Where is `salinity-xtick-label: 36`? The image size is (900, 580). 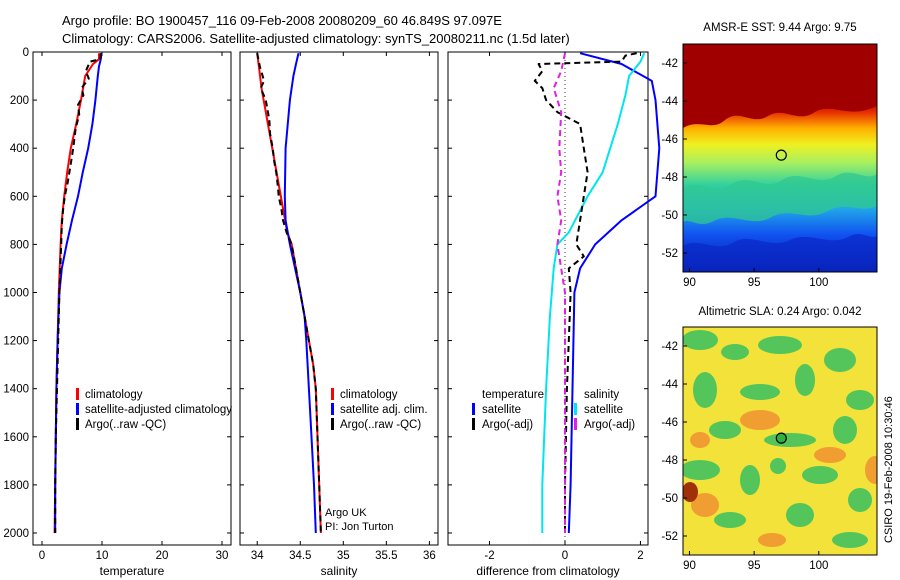
salinity-xtick-label: 36 is located at coordinates (429, 556).